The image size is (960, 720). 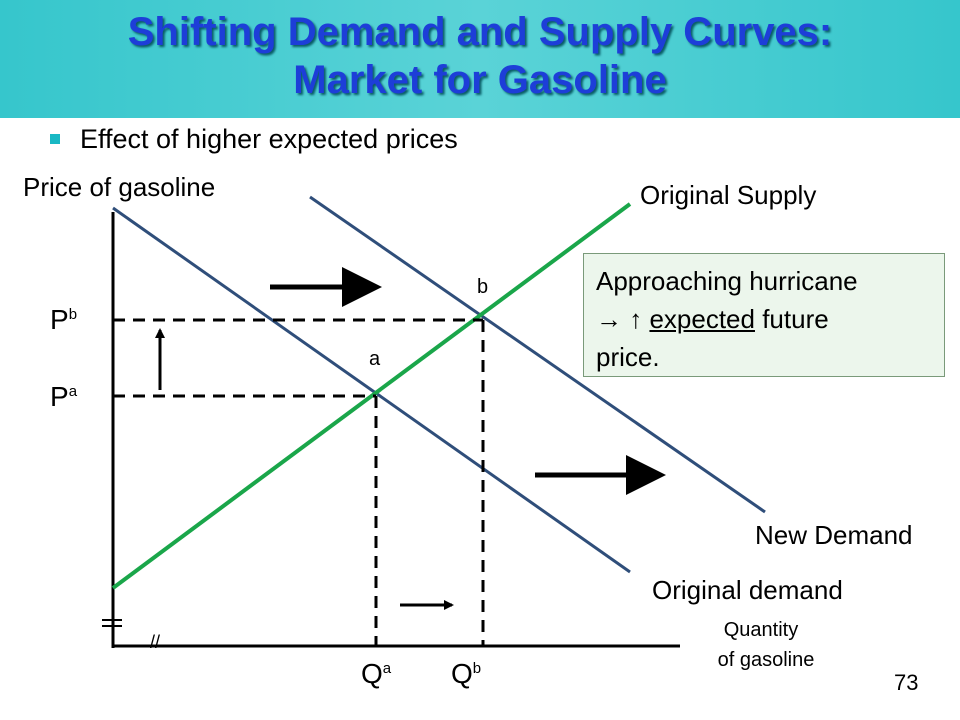 I want to click on bullet-point: Effect of higher expected prices, so click(x=254, y=139).